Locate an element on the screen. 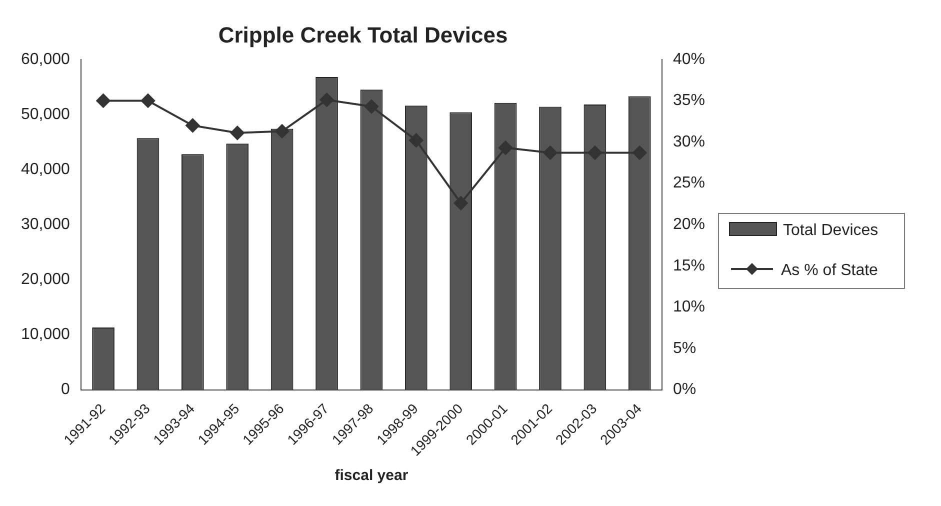 This screenshot has width=941, height=506. y2-tick-label: 40% is located at coordinates (689, 59).